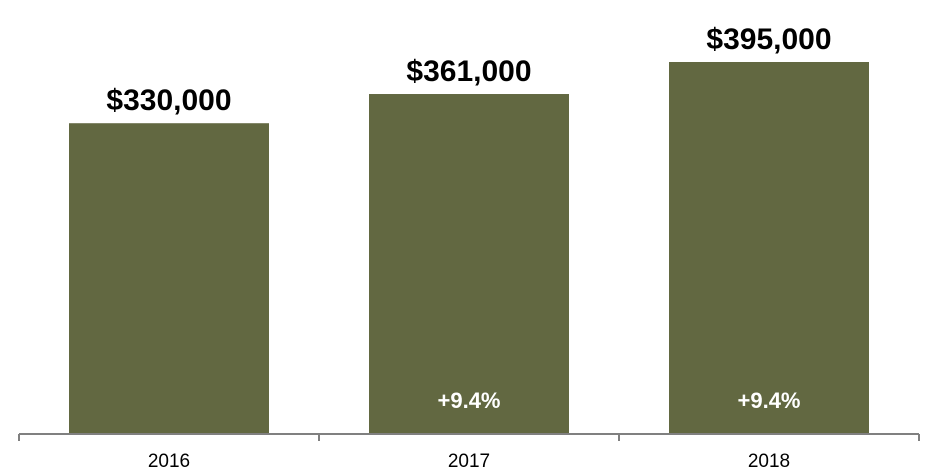  Describe the element at coordinates (469, 437) in the screenshot. I see `x-axis` at that location.